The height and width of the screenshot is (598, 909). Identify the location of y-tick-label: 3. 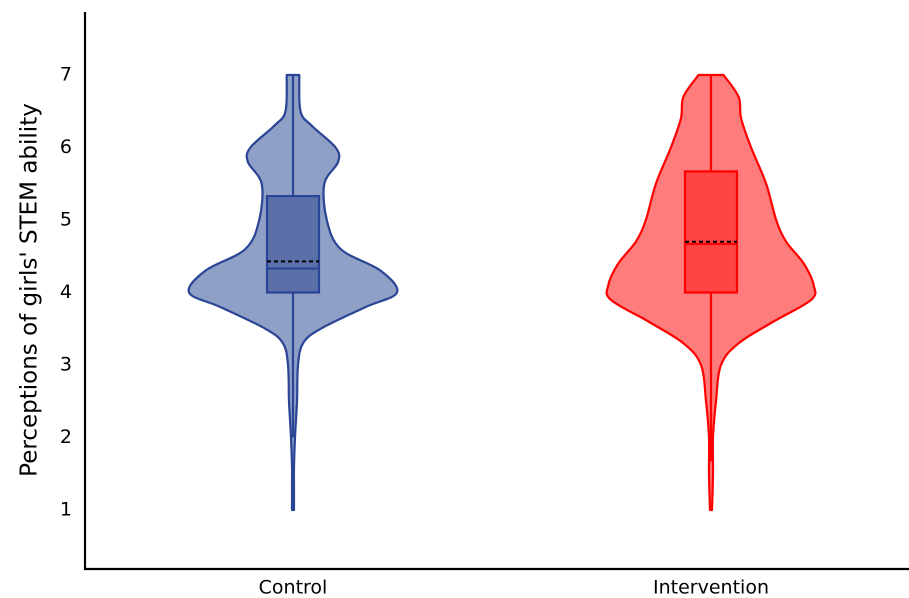
(66, 365).